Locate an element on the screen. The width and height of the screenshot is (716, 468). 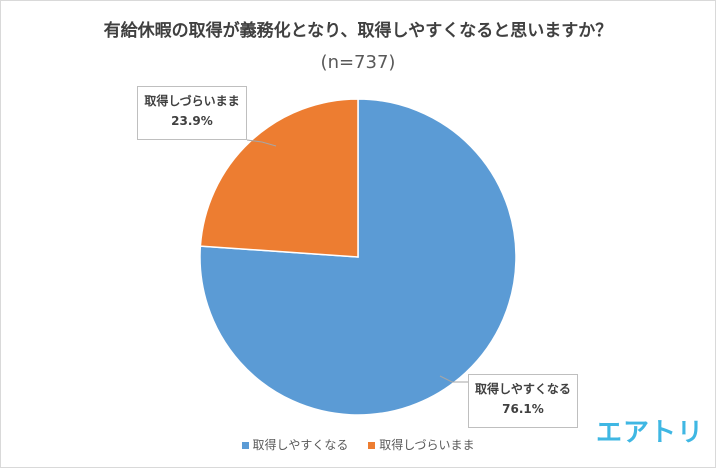
brand-logo: エアトリ is located at coordinates (650, 433).